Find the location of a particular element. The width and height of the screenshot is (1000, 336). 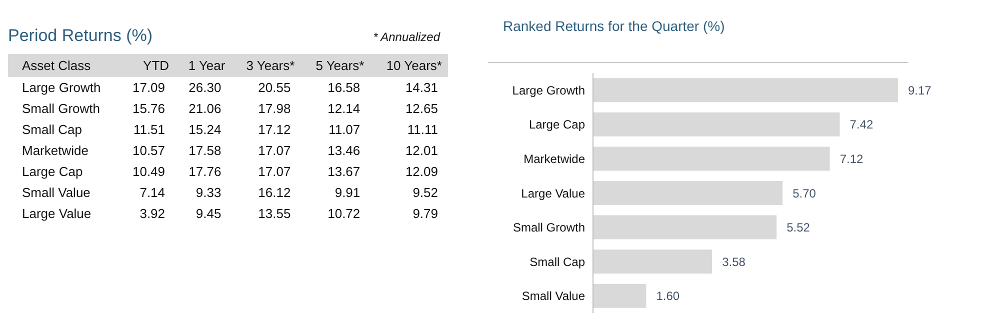

category-label: Small Cap is located at coordinates (52, 130).